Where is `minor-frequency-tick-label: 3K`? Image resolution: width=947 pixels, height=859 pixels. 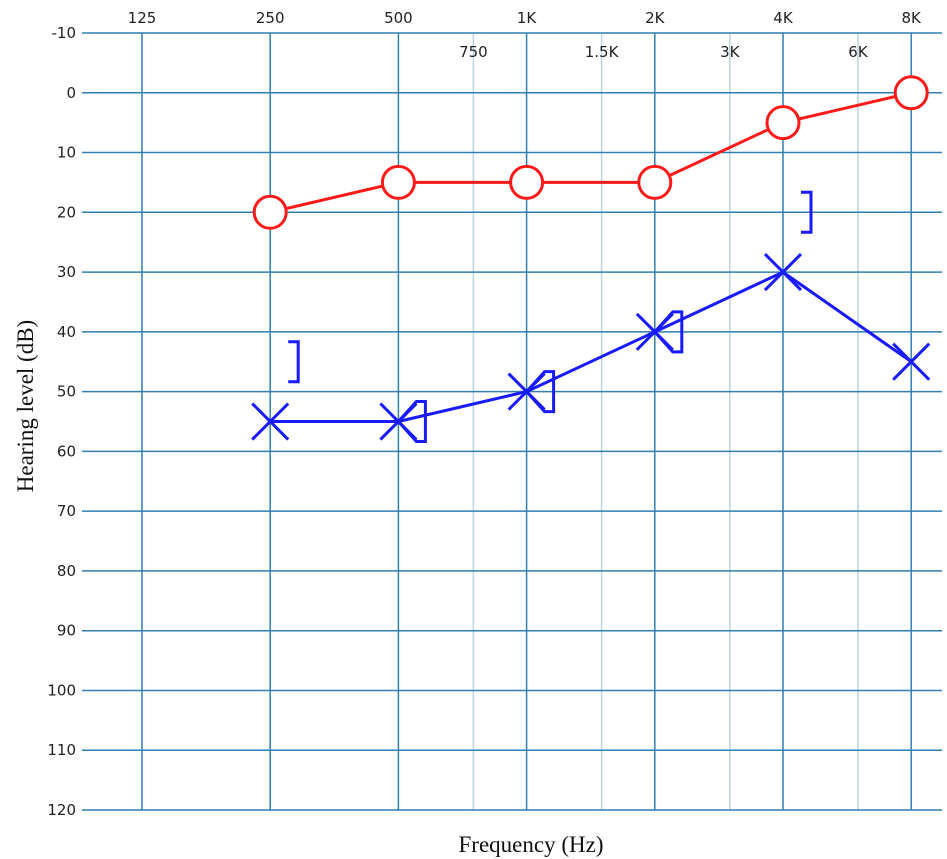 minor-frequency-tick-label: 3K is located at coordinates (730, 52).